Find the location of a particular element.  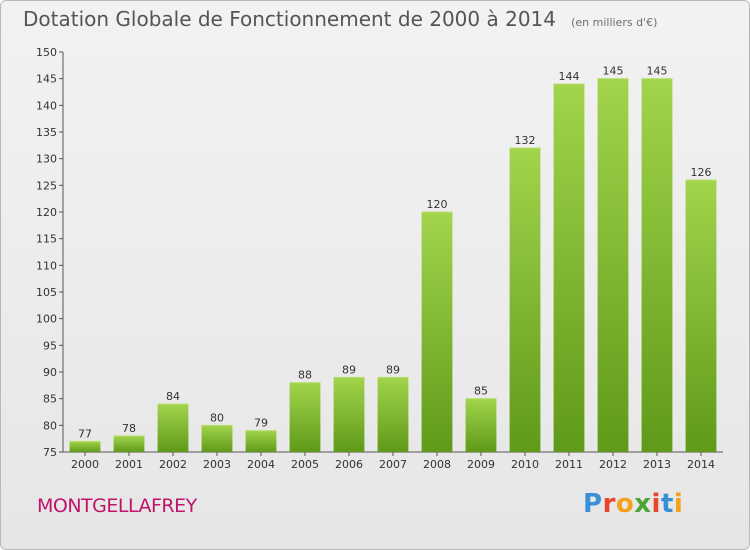

data-label: 80 is located at coordinates (217, 417).